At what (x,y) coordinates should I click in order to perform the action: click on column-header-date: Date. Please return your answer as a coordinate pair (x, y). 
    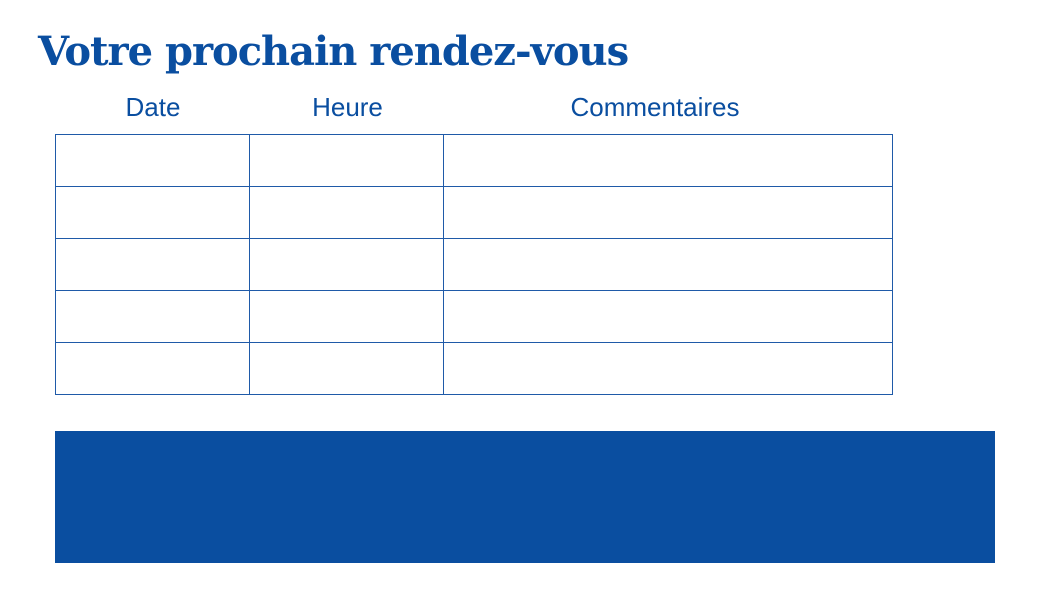
    Looking at the image, I should click on (153, 107).